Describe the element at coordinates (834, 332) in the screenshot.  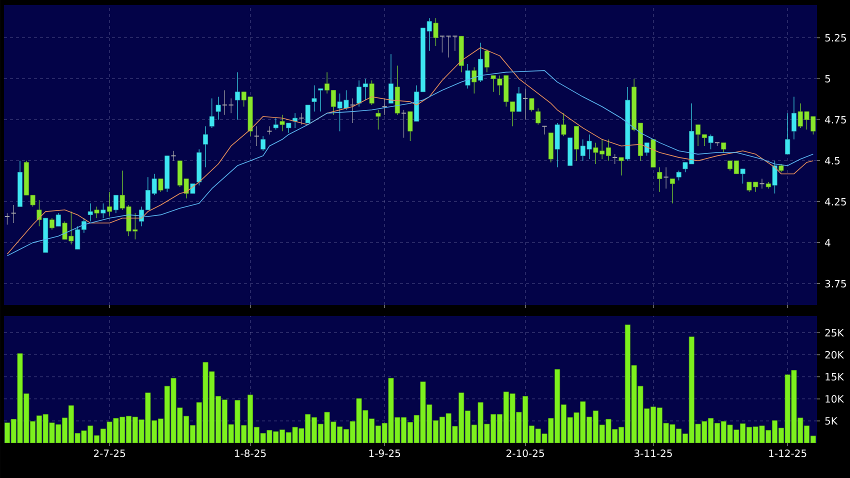
I see `y-tick-label: 25K` at that location.